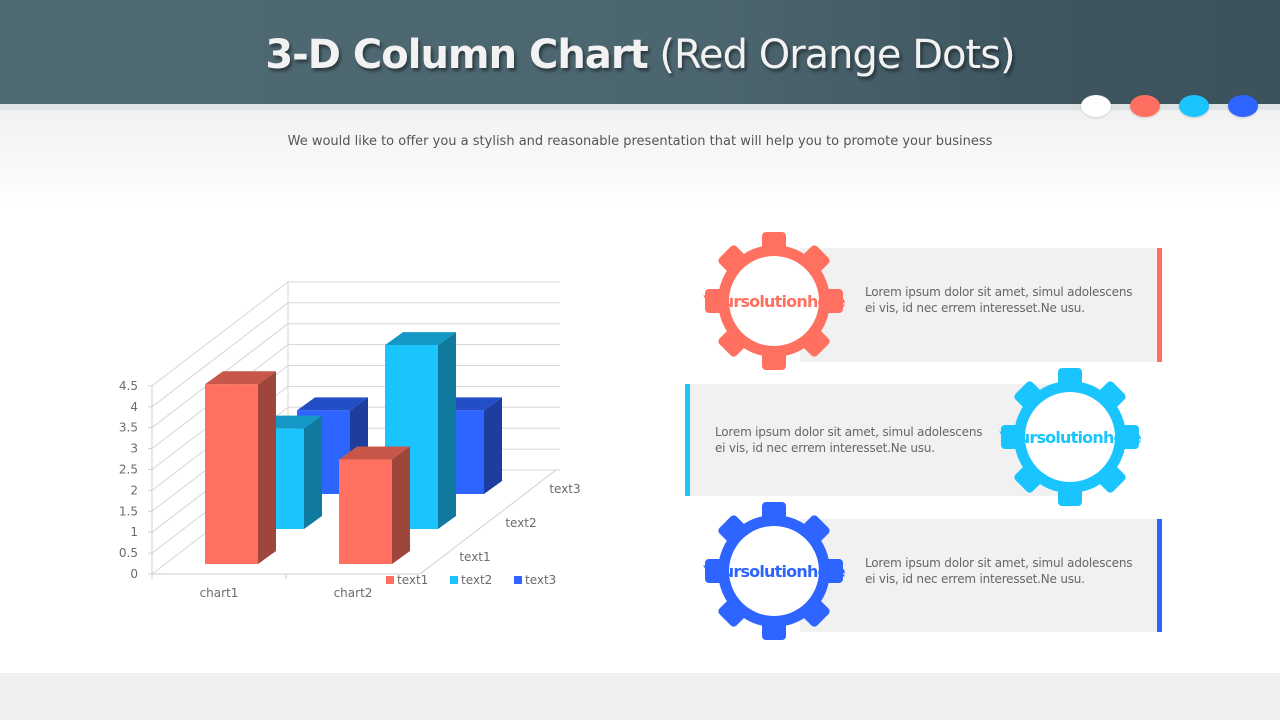  I want to click on svg-text: 3.5, so click(128, 428).